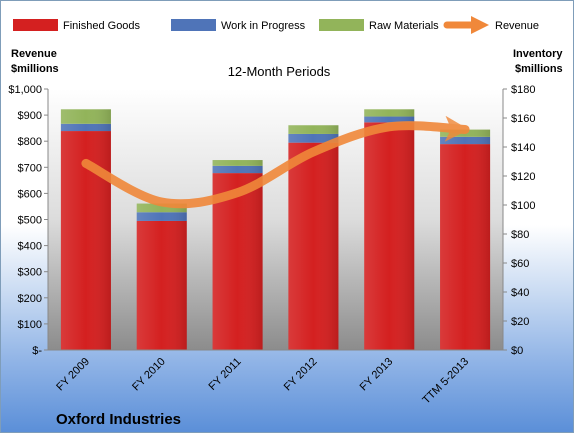 The image size is (574, 433). What do you see at coordinates (519, 220) in the screenshot?
I see `right-axis-ticks: $0 $20 $40 $60 $80 $100 $120 $140 $160 $180` at bounding box center [519, 220].